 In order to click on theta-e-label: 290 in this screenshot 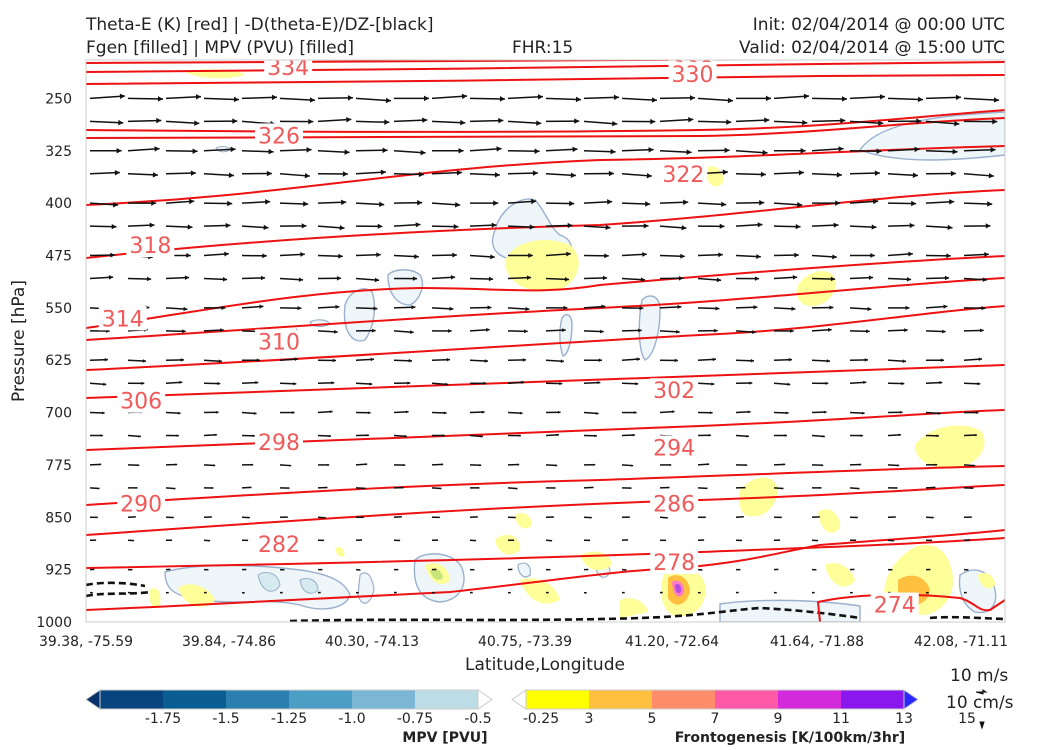, I will do `click(141, 504)`.